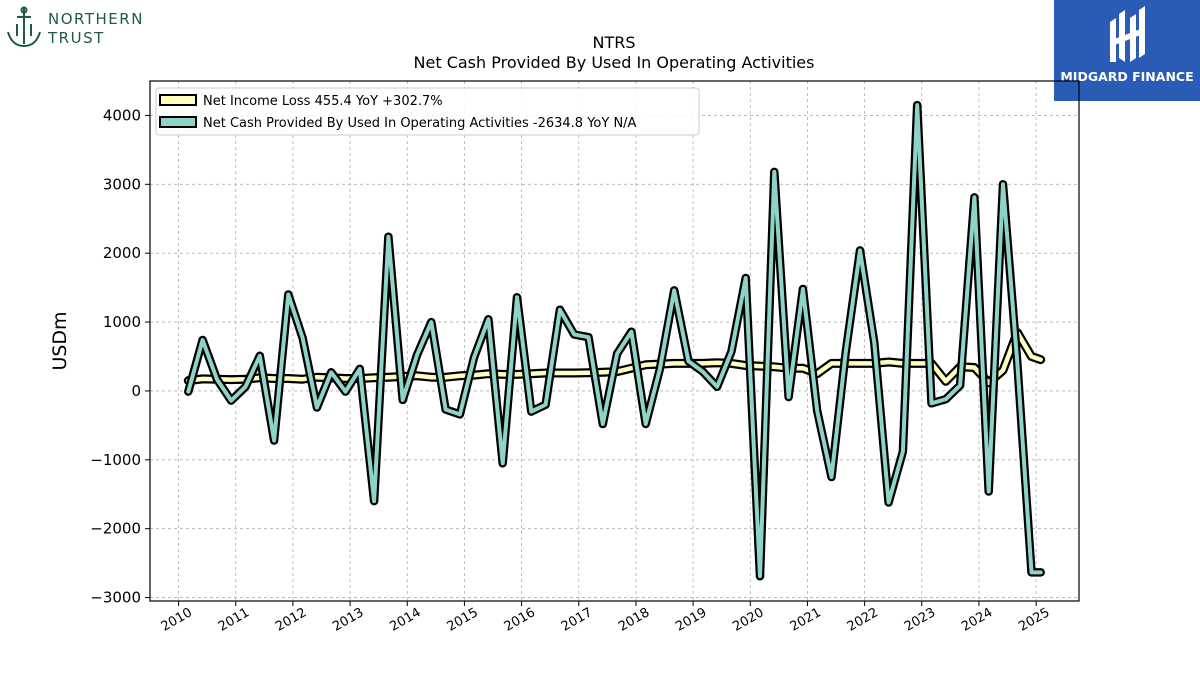 The image size is (1200, 675). I want to click on logo-line-1: NORTHERN, so click(96, 19).